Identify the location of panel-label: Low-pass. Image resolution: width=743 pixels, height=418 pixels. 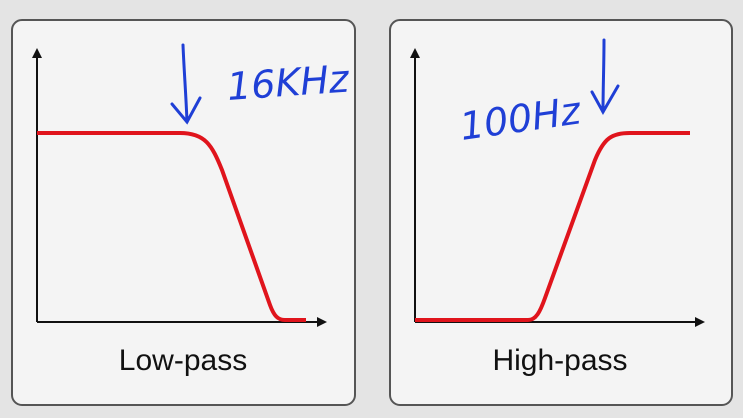
(183, 360).